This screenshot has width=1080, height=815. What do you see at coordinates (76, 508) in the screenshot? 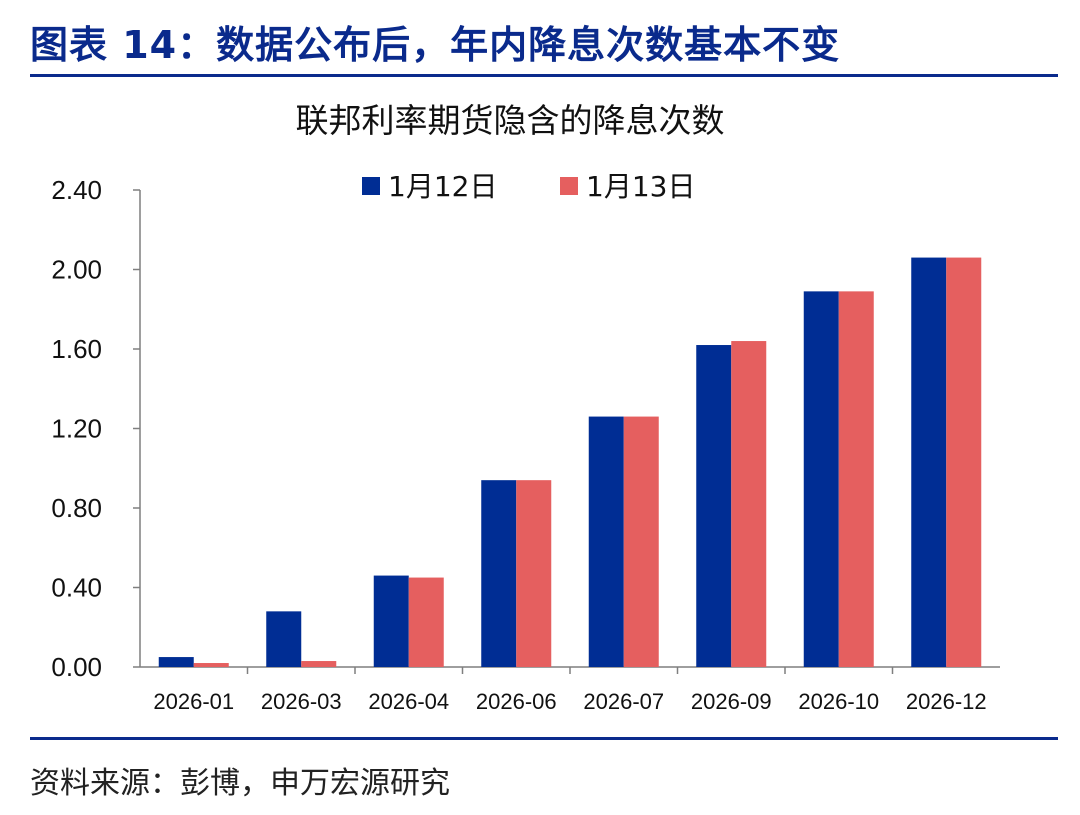
I see `y-tick-label: 0.80` at bounding box center [76, 508].